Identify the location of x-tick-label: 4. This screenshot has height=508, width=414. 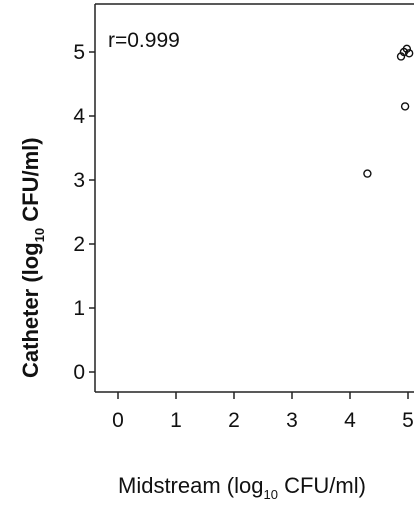
(350, 420).